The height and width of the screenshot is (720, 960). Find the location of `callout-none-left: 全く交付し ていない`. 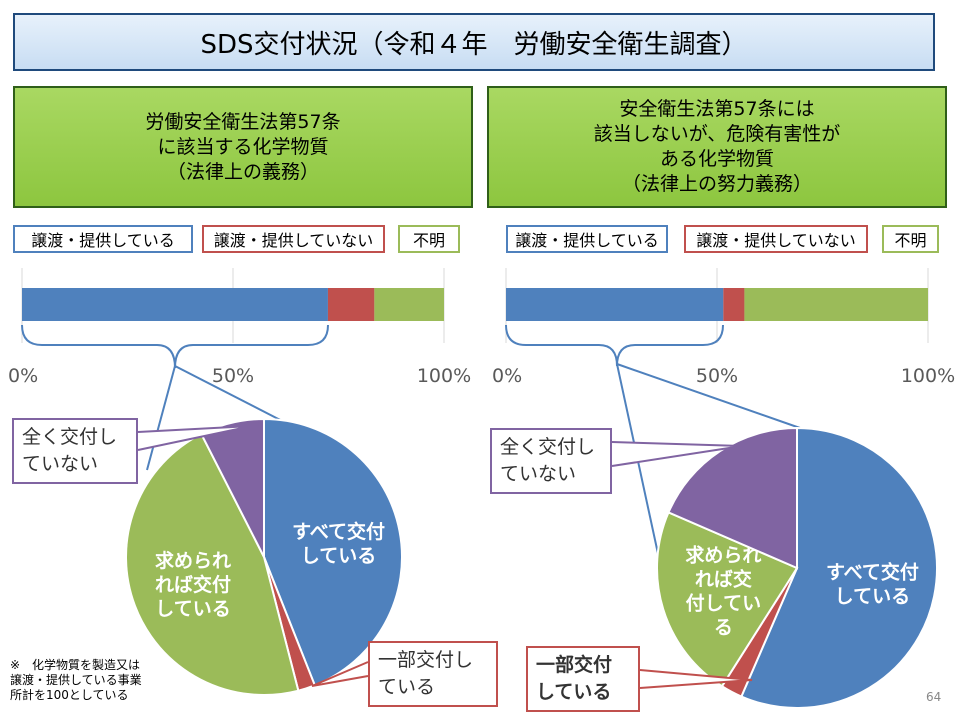

callout-none-left: 全く交付し ていない is located at coordinates (75, 451).